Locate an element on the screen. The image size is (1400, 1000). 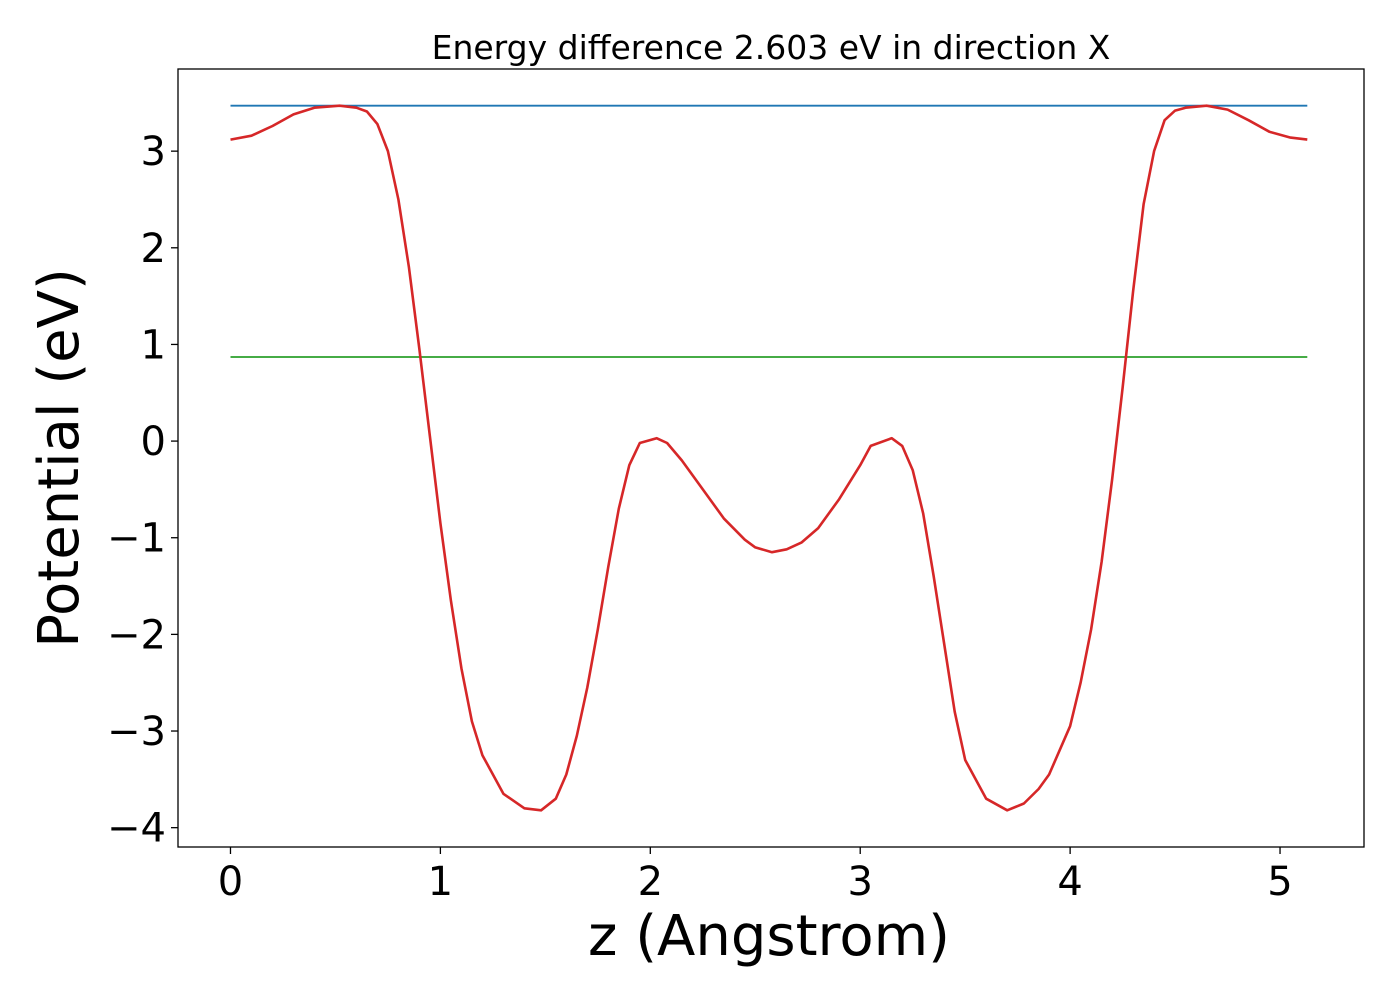
y-tick-label: 0 is located at coordinates (153, 442).